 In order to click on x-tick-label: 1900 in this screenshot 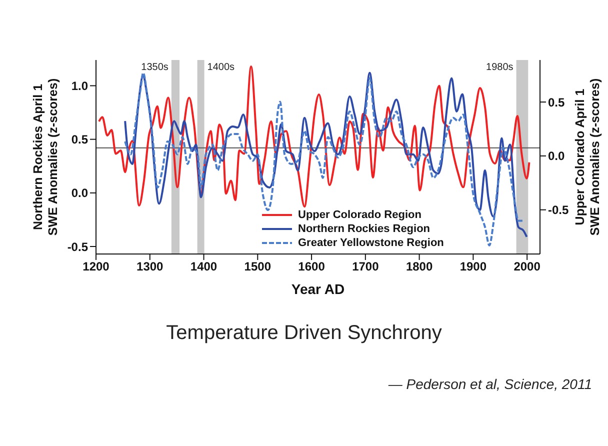, I will do `click(473, 267)`.